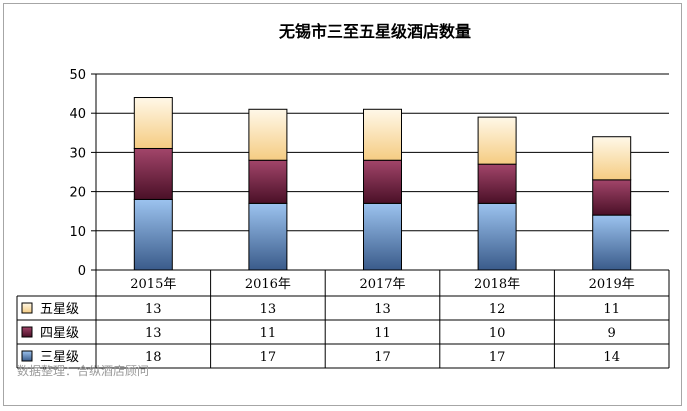 This screenshot has height=411, width=687. Describe the element at coordinates (77, 193) in the screenshot. I see `y-tick-label: 20` at that location.